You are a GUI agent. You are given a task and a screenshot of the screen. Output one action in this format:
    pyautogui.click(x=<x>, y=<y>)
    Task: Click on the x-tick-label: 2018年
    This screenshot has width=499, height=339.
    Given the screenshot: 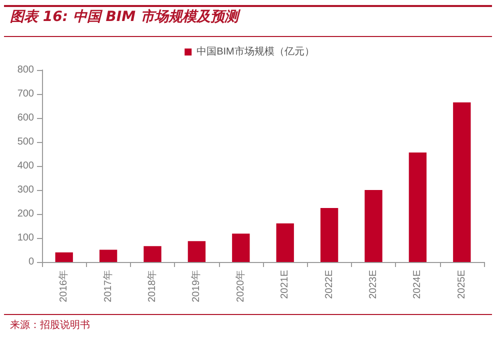 What is the action you would take?
    pyautogui.click(x=152, y=286)
    